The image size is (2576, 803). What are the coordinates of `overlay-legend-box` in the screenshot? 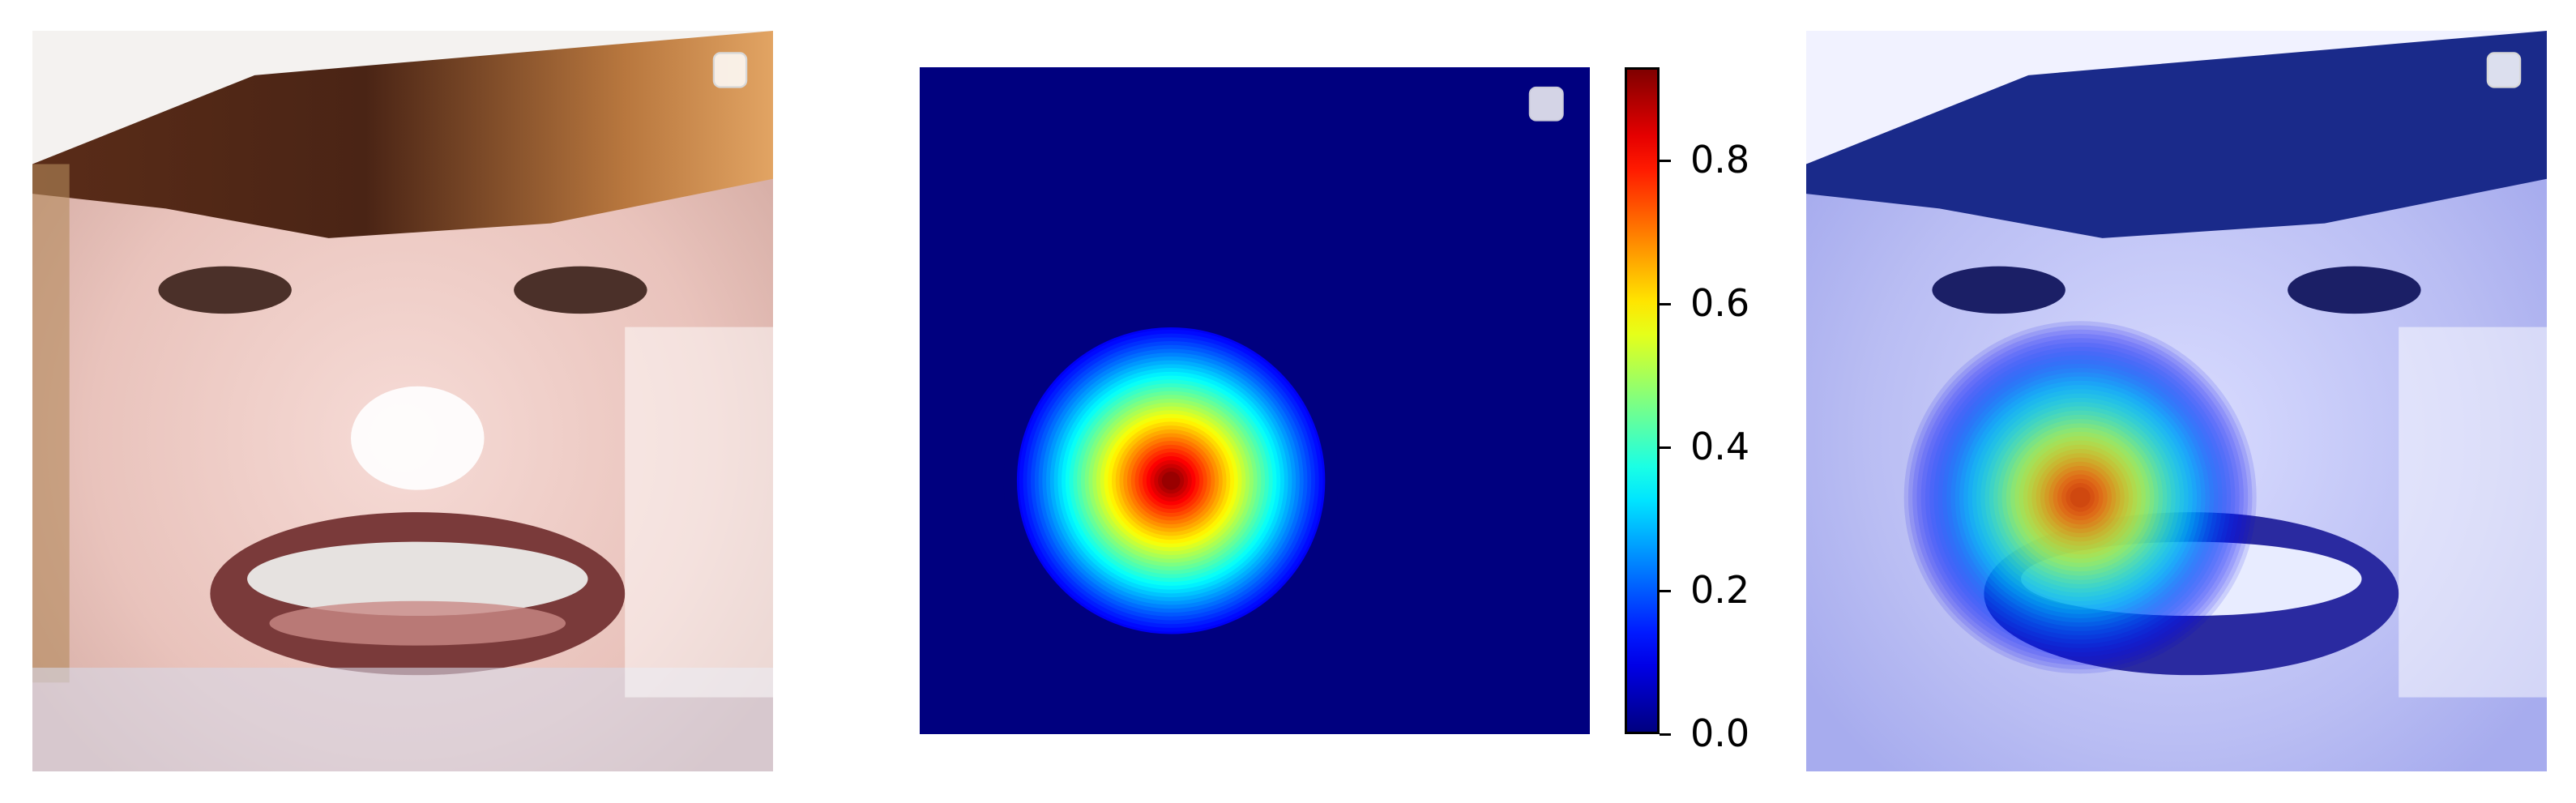 It's located at (2504, 70).